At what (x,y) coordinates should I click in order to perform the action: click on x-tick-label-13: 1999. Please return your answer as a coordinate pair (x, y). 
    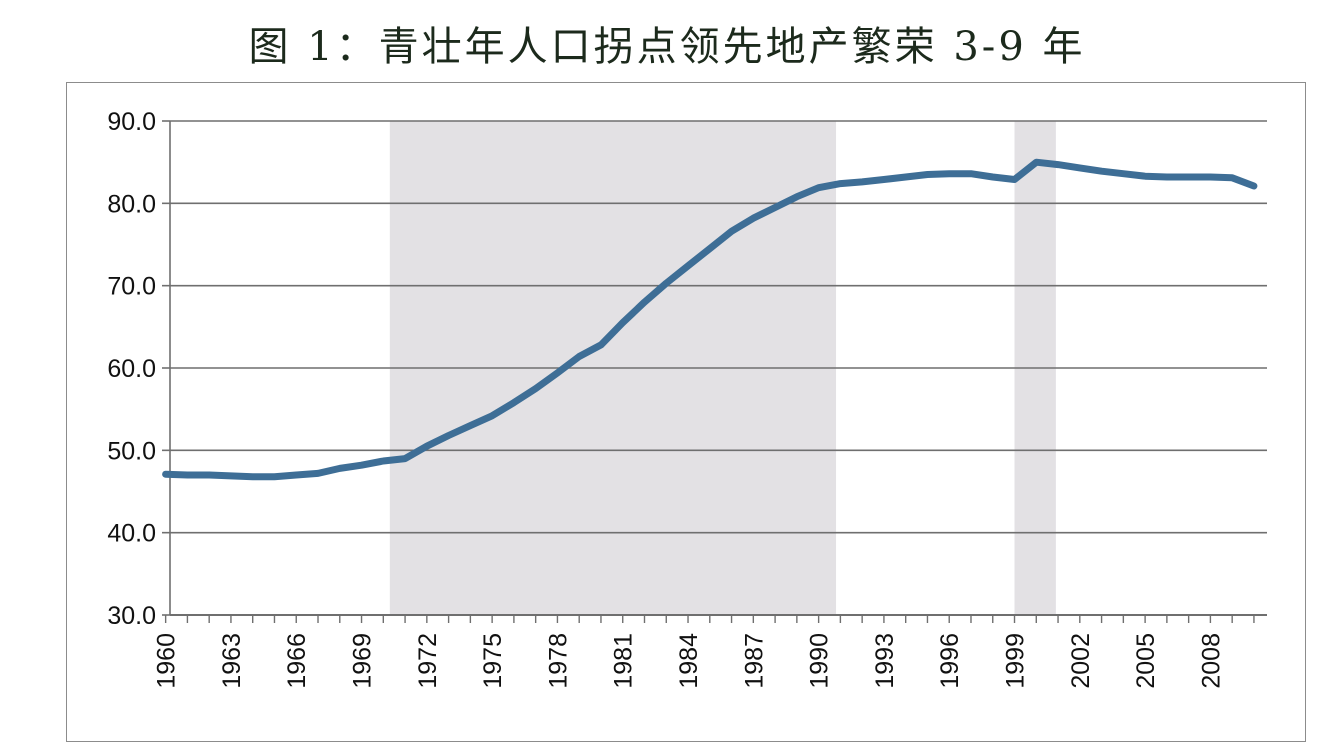
    Looking at the image, I should click on (1016, 661).